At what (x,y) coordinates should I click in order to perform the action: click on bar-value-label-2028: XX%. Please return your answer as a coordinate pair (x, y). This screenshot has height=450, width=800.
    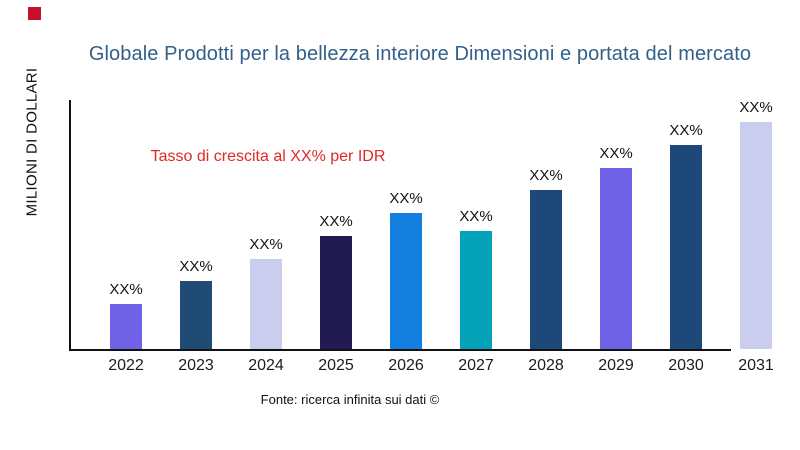
    Looking at the image, I should click on (546, 175).